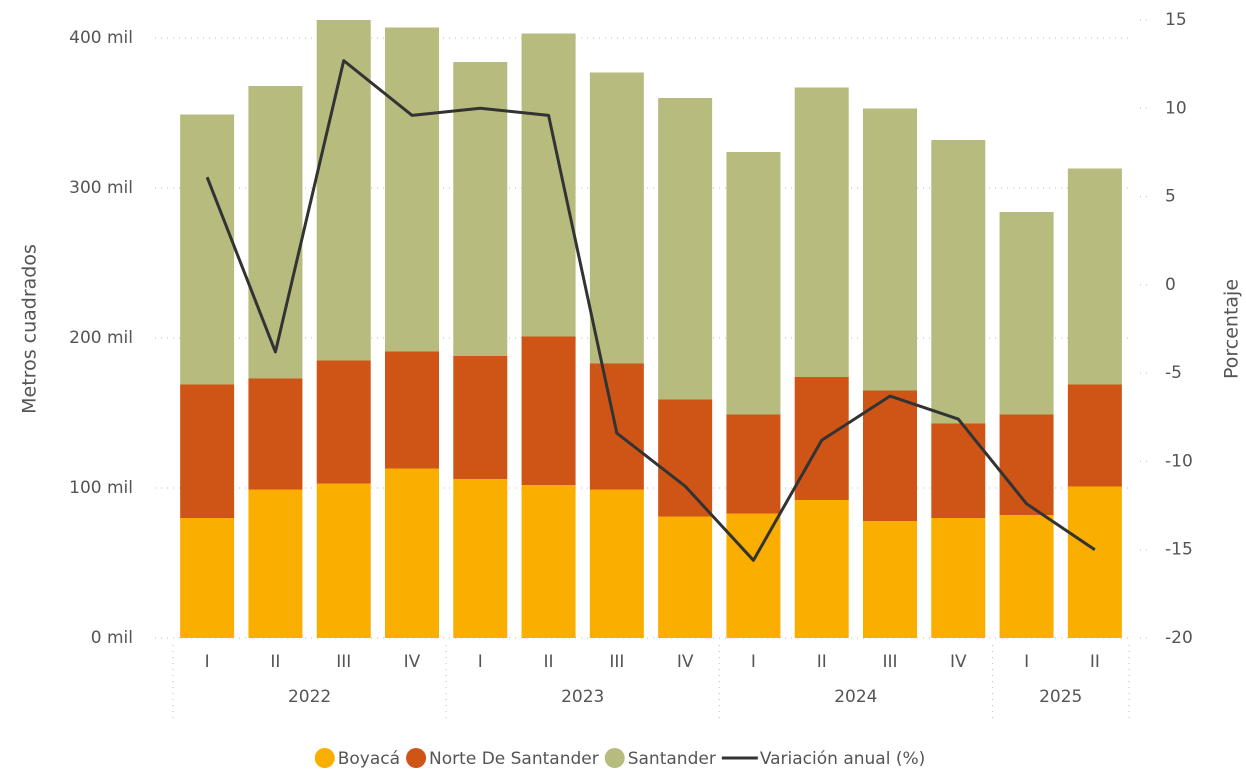  Describe the element at coordinates (1173, 373) in the screenshot. I see `y2-tick-label: -5` at that location.